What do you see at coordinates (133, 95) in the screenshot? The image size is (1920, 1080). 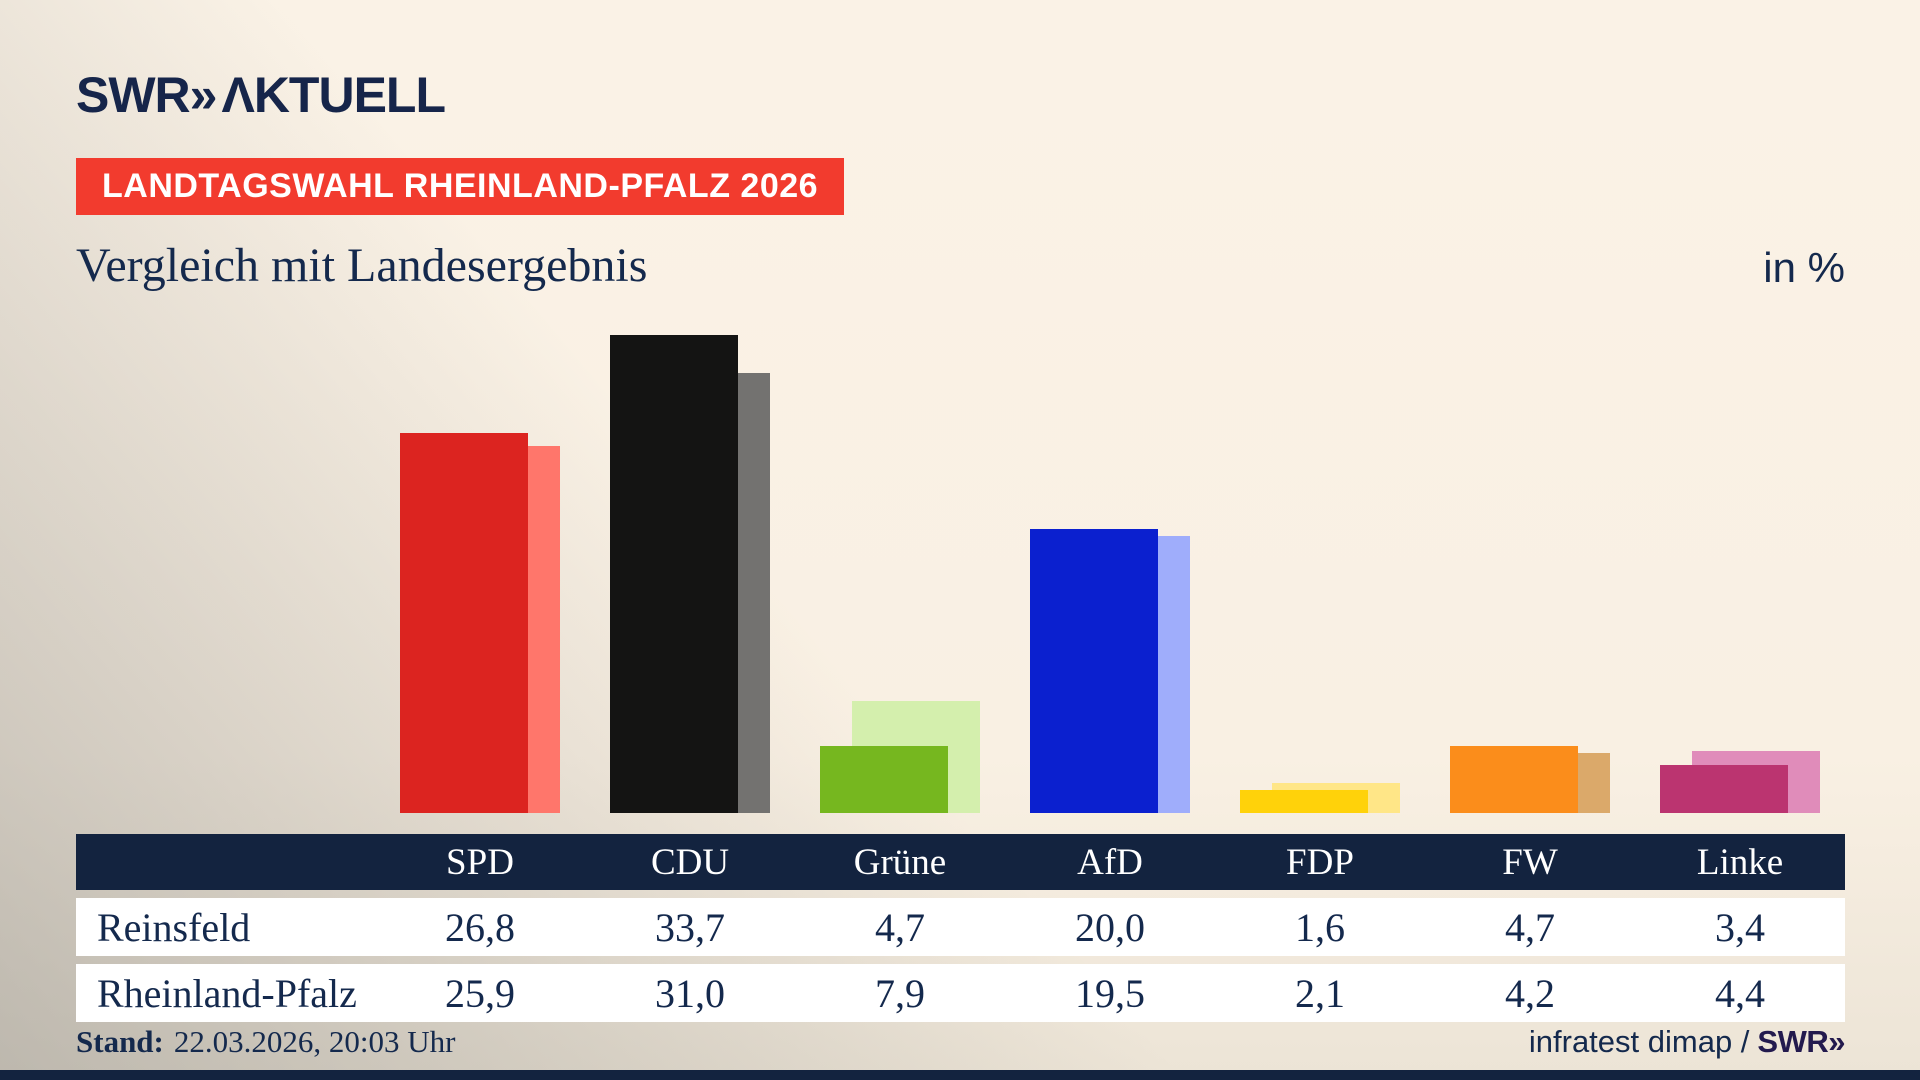 I see `swr-logo-text: SWR` at bounding box center [133, 95].